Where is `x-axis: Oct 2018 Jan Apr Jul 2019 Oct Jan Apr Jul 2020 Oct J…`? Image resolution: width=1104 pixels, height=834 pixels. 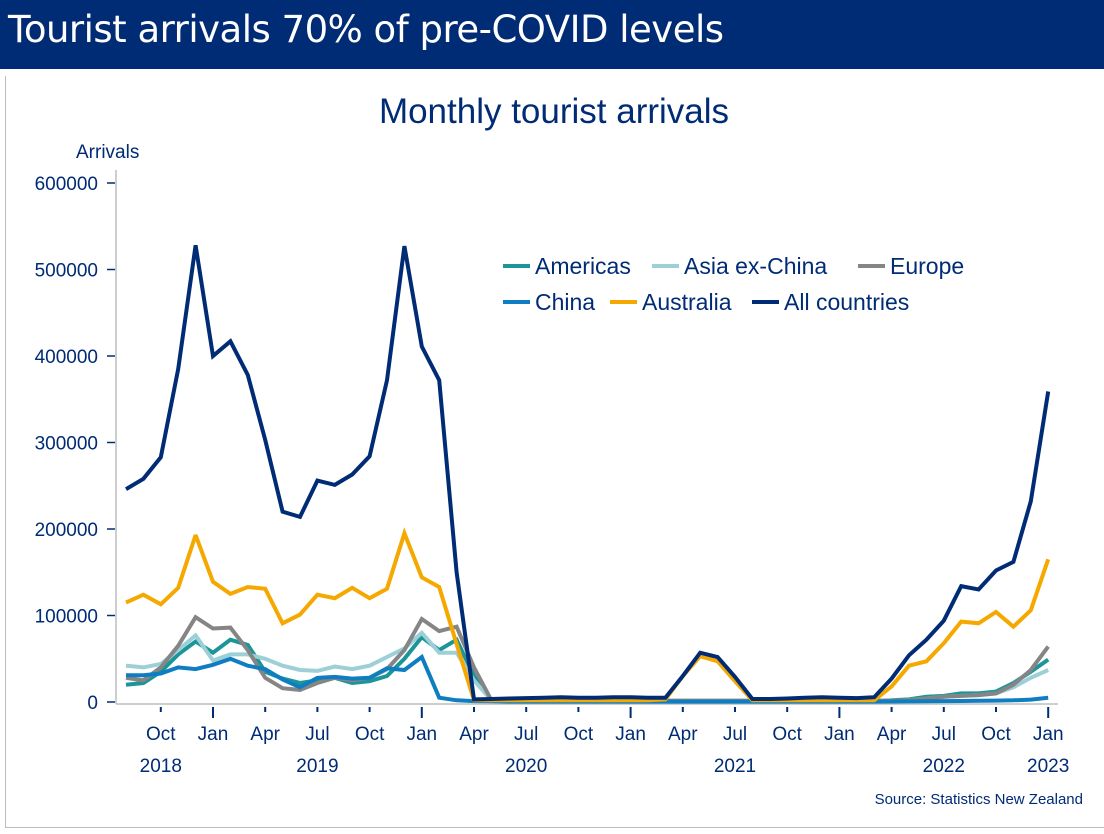
x-axis: Oct 2018 Jan Apr Jul 2019 Oct Jan Apr Jul 2020 Oct J… is located at coordinates (592, 740).